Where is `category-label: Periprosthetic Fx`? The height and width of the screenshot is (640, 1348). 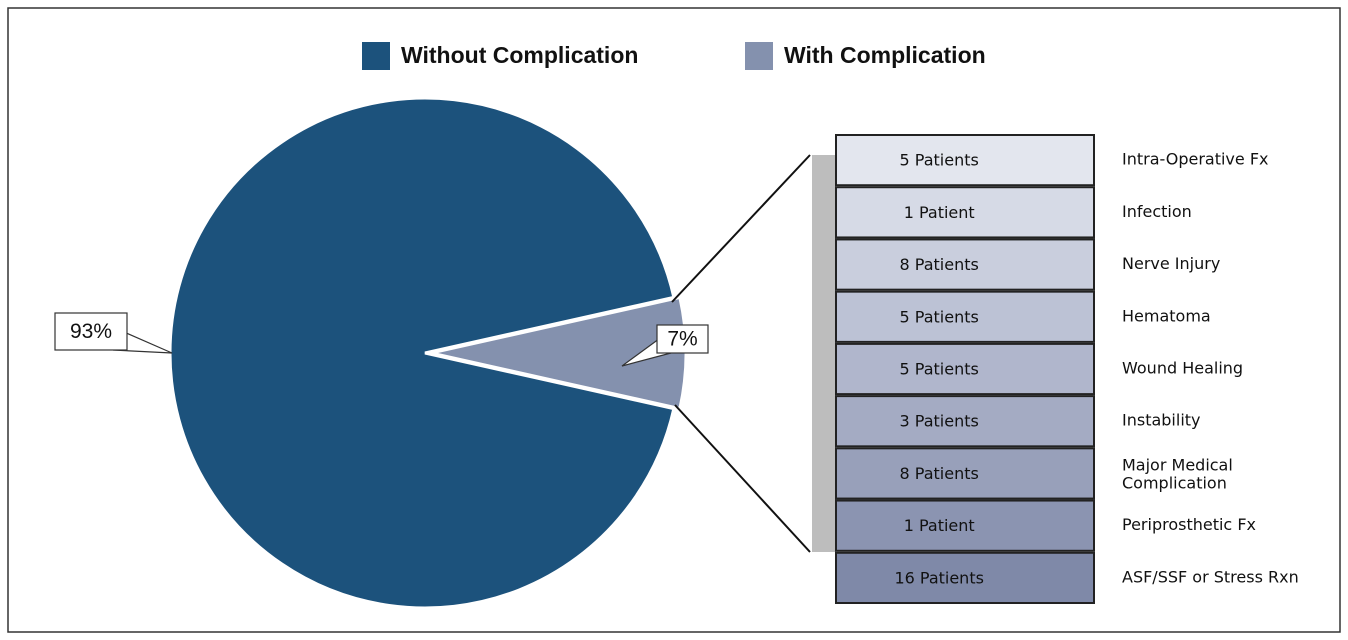 category-label: Periprosthetic Fx is located at coordinates (1189, 524).